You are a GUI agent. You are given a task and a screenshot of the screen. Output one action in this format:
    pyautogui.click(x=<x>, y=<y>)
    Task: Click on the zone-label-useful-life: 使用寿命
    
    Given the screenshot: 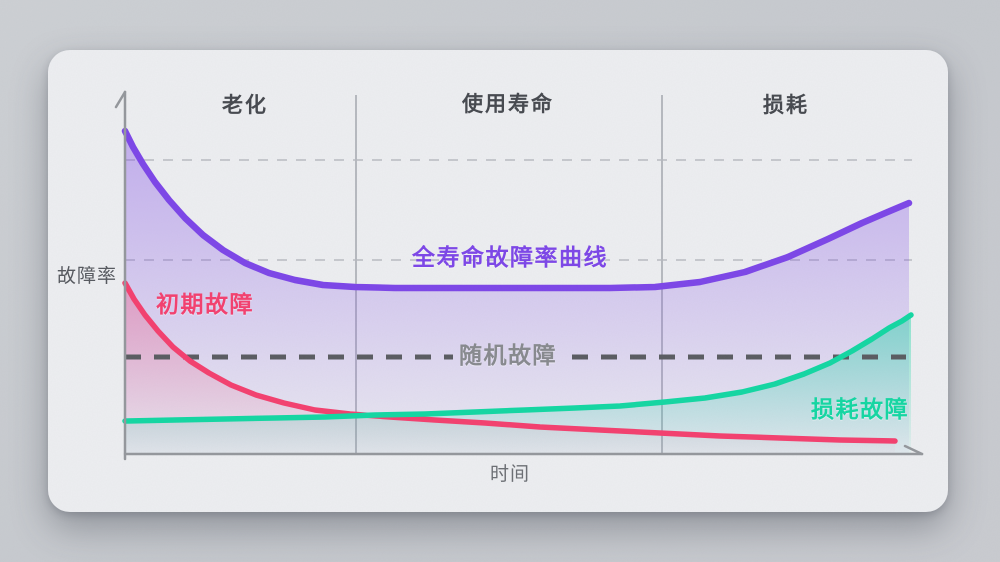 What is the action you would take?
    pyautogui.click(x=508, y=104)
    